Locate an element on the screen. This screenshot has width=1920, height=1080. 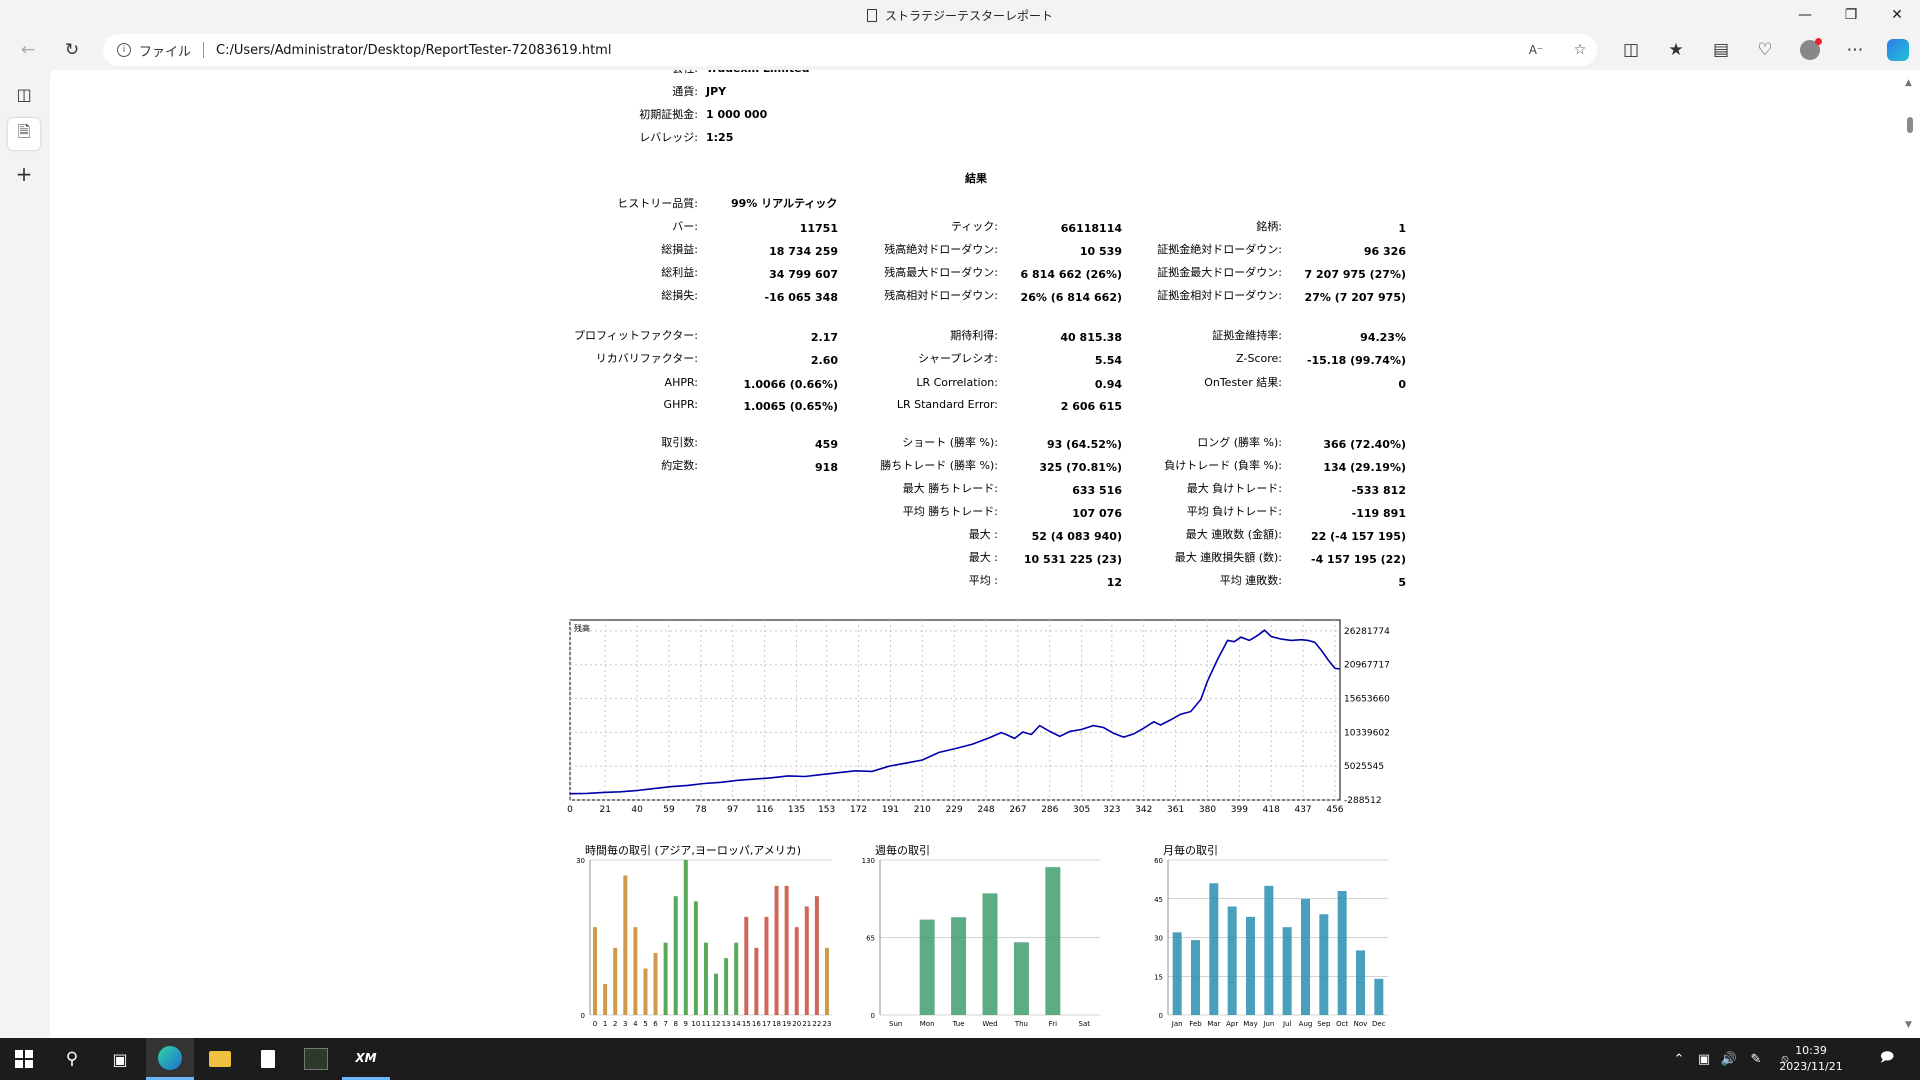
scroll-up-arrow-icon: ▲ is located at coordinates (1908, 83).